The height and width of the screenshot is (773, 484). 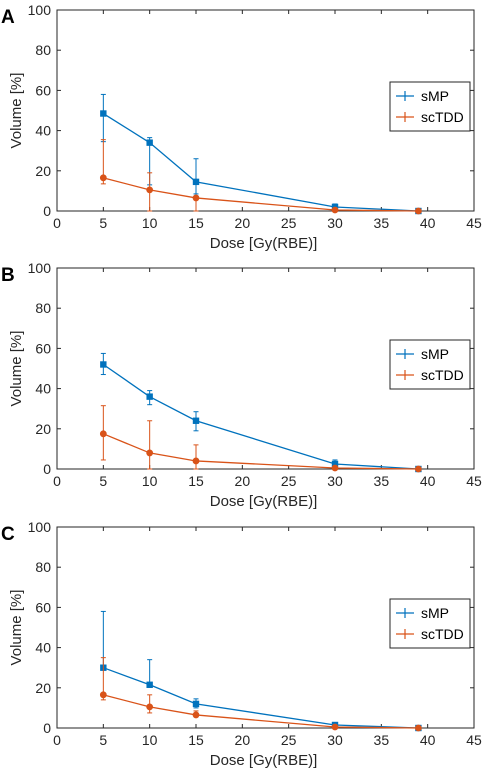 I want to click on panel-label: C, so click(x=8, y=534).